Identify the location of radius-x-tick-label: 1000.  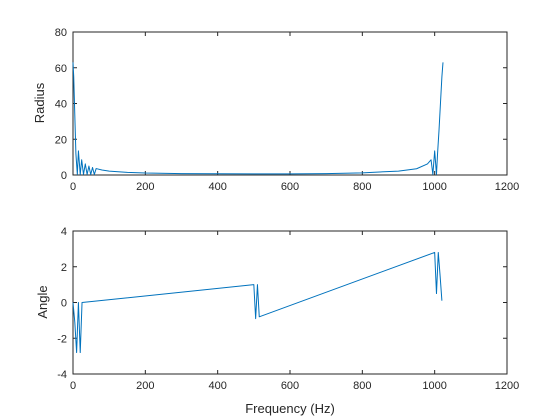
(434, 187).